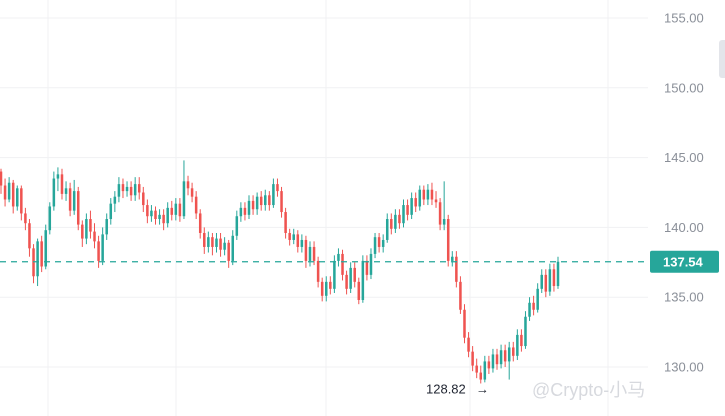  I want to click on scroll-handle, so click(722, 59).